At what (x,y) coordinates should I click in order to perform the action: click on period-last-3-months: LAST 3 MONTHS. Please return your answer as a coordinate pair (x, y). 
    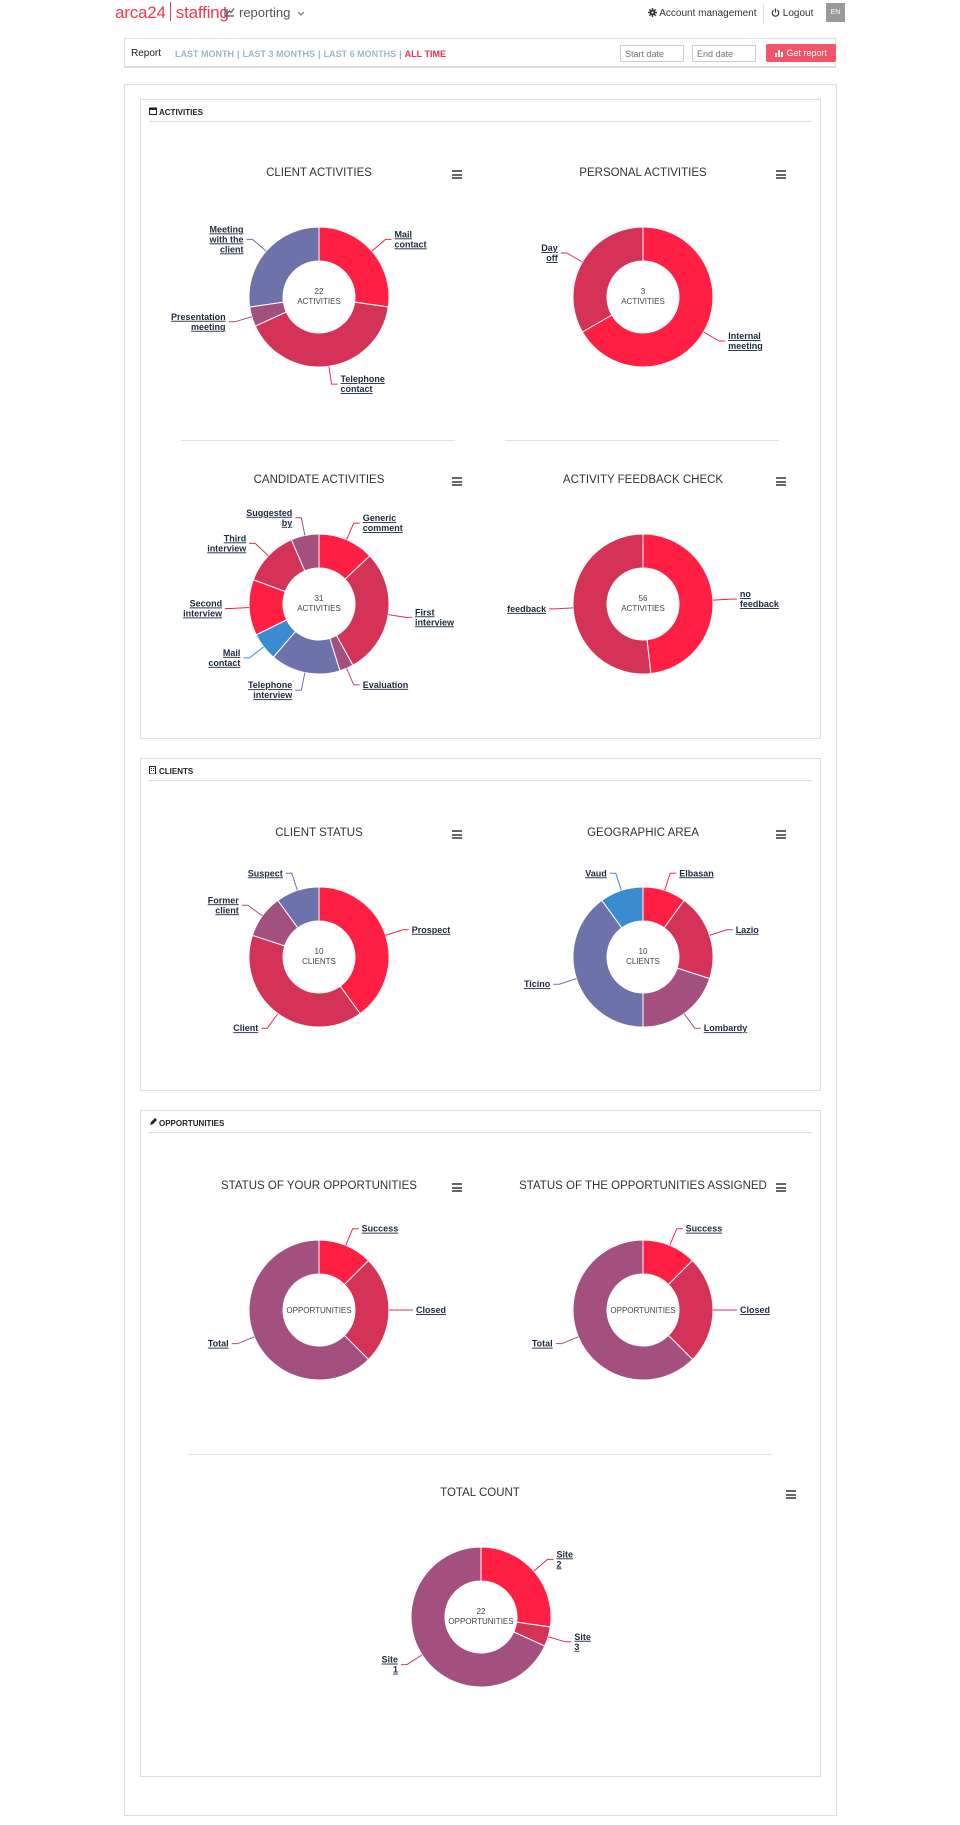
    Looking at the image, I should click on (279, 54).